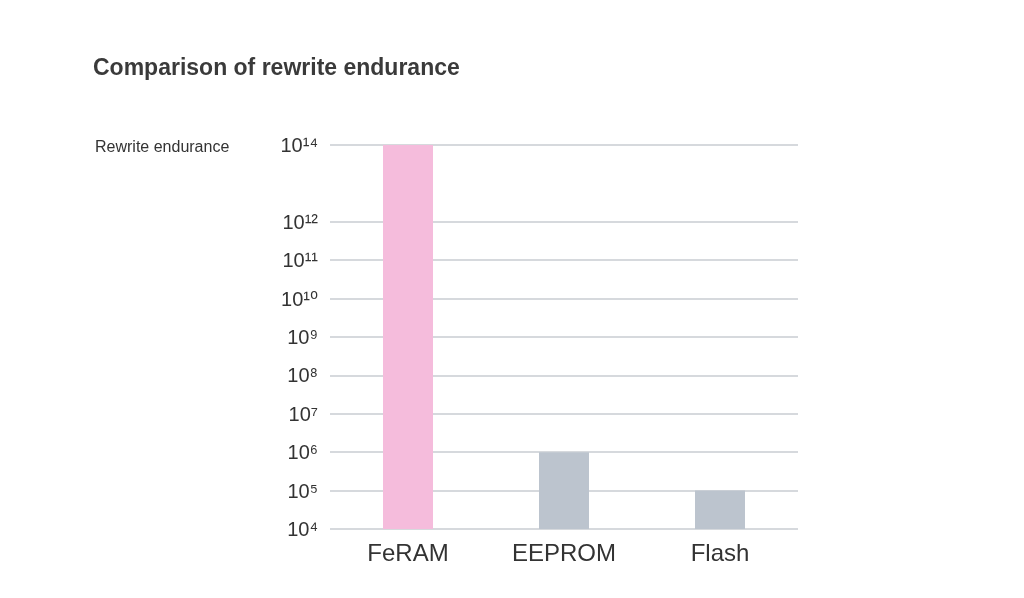 The height and width of the screenshot is (598, 1024). What do you see at coordinates (299, 145) in the screenshot?
I see `y-tick-label: 10¹⁴` at bounding box center [299, 145].